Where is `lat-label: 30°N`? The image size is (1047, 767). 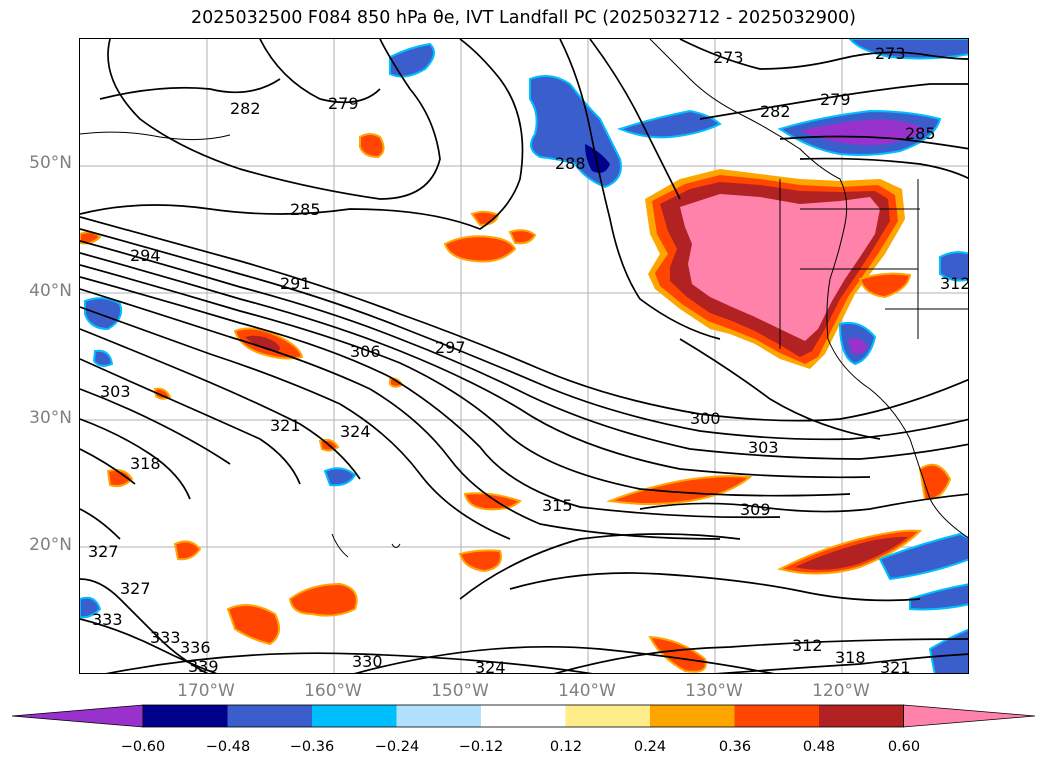
lat-label: 30°N is located at coordinates (50, 418).